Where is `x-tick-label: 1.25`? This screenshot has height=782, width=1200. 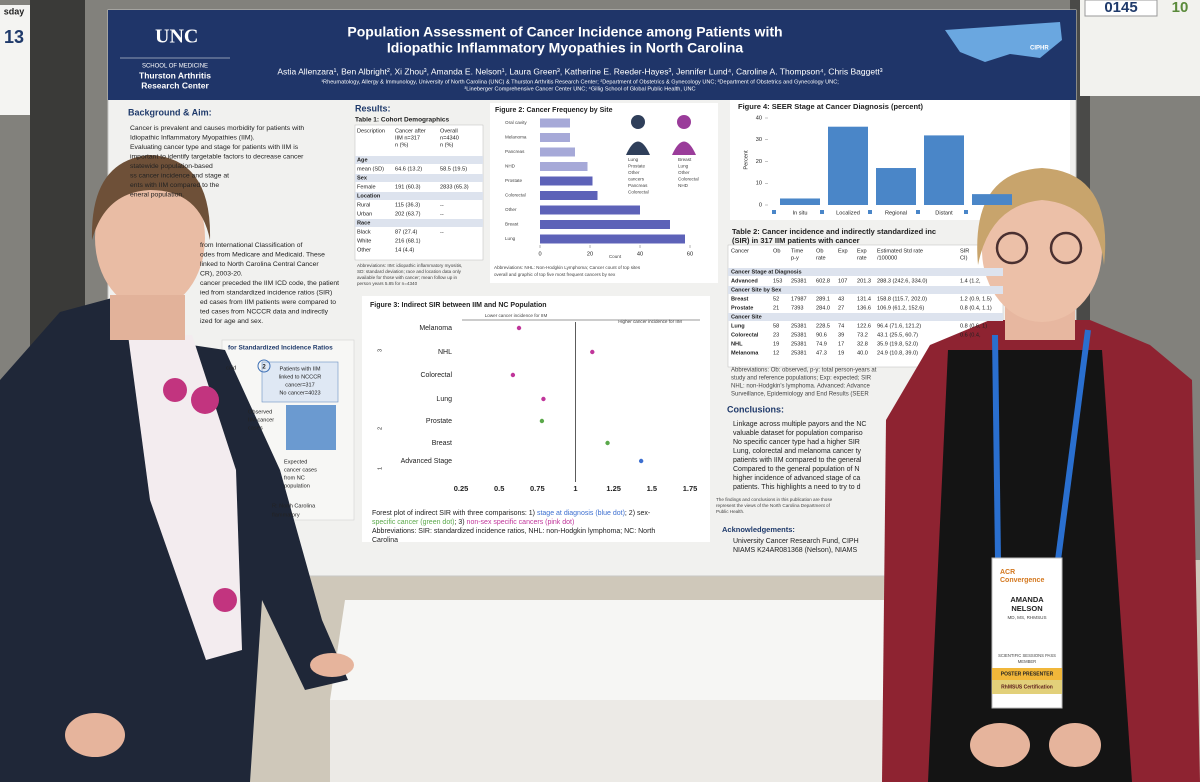
x-tick-label: 1.25 is located at coordinates (613, 488).